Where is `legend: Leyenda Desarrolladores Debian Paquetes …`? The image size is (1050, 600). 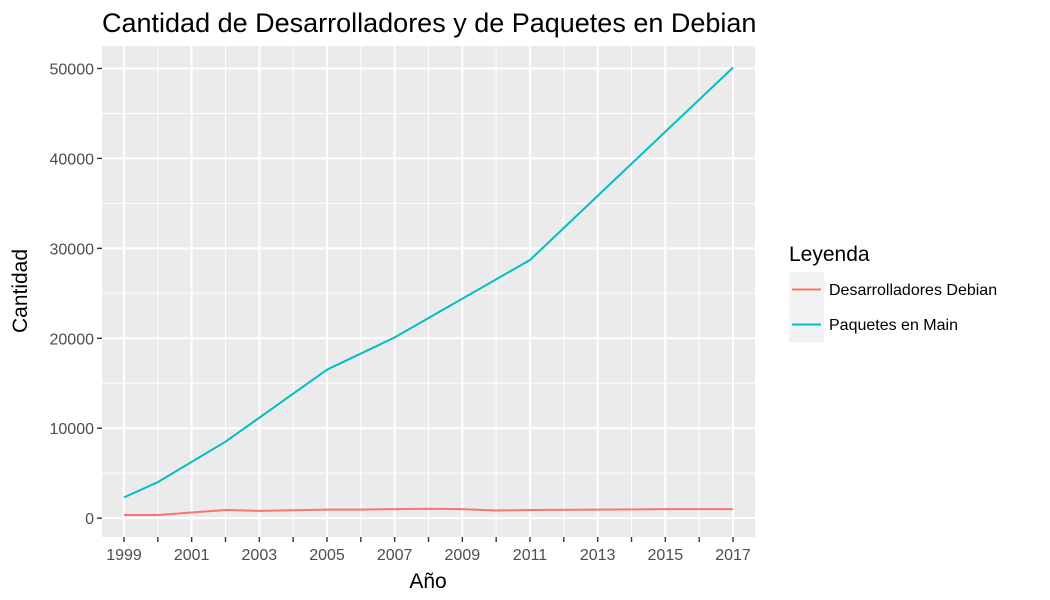
legend: Leyenda Desarrolladores Debian Paquetes … is located at coordinates (893, 292).